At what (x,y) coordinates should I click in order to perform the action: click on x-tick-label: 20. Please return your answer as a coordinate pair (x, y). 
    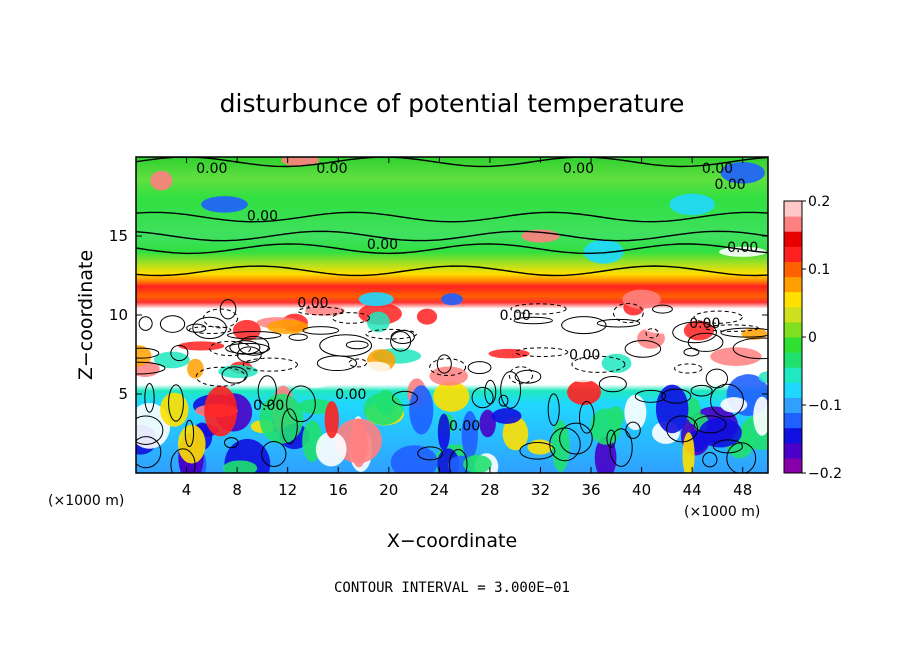
    Looking at the image, I should click on (388, 490).